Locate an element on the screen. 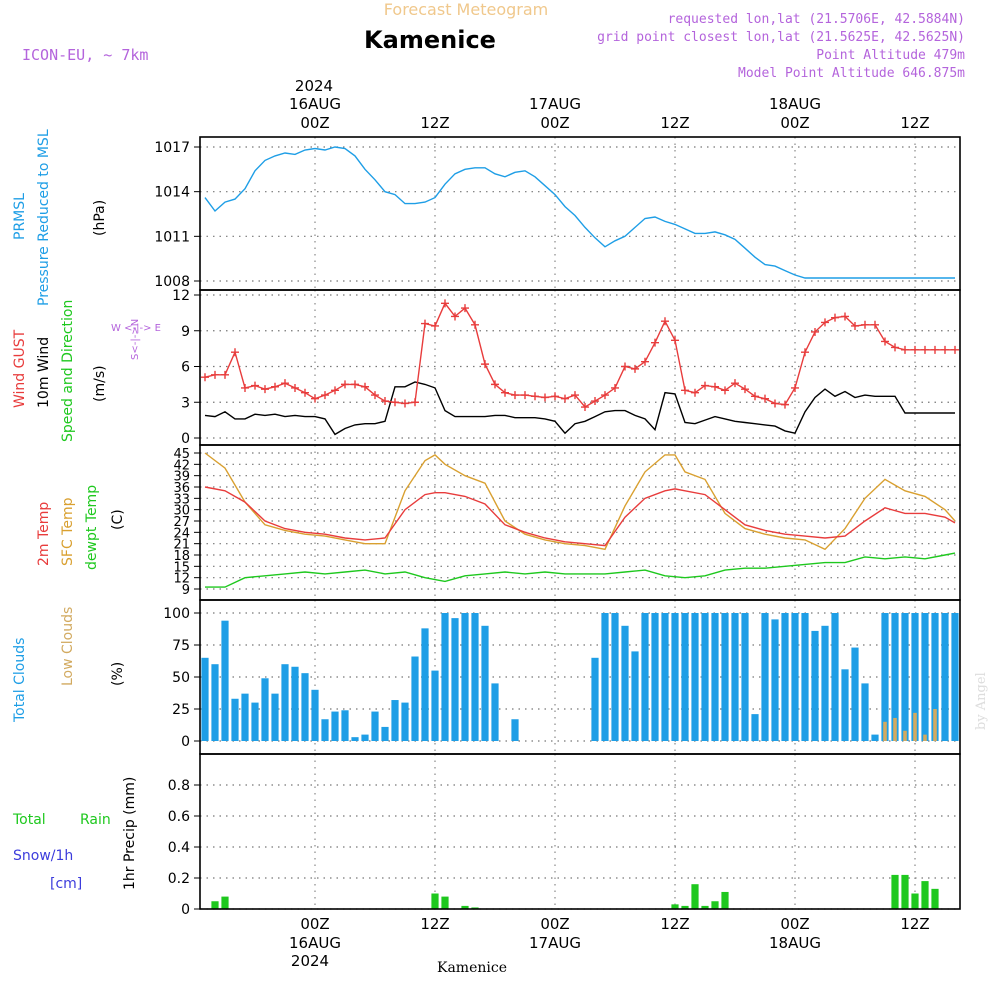  wind-10m-series-line is located at coordinates (579, 408).